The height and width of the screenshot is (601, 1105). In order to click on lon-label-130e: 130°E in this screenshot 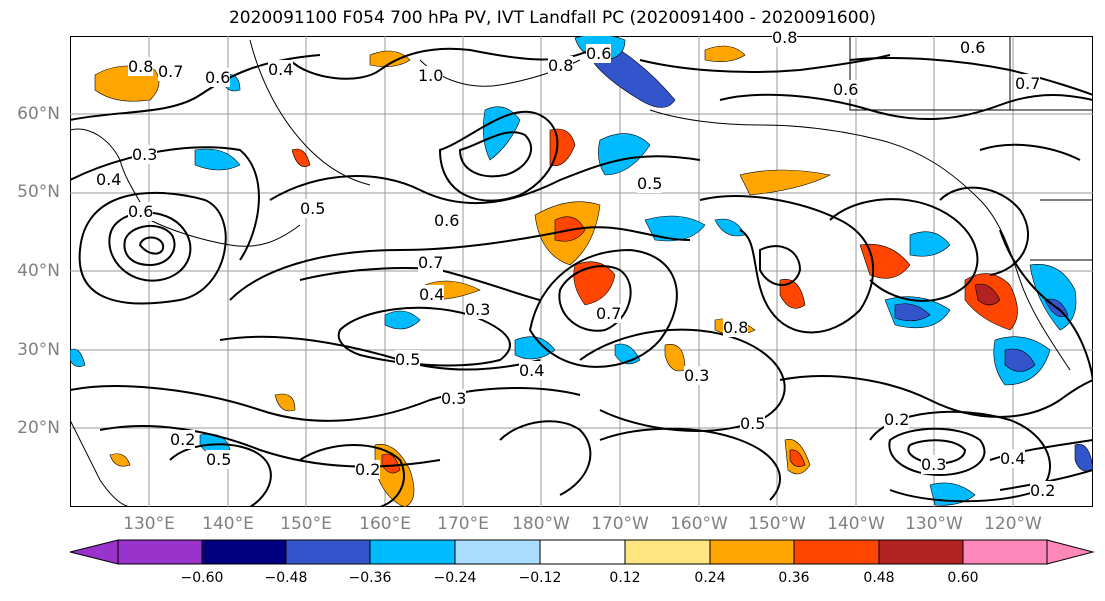, I will do `click(149, 524)`.